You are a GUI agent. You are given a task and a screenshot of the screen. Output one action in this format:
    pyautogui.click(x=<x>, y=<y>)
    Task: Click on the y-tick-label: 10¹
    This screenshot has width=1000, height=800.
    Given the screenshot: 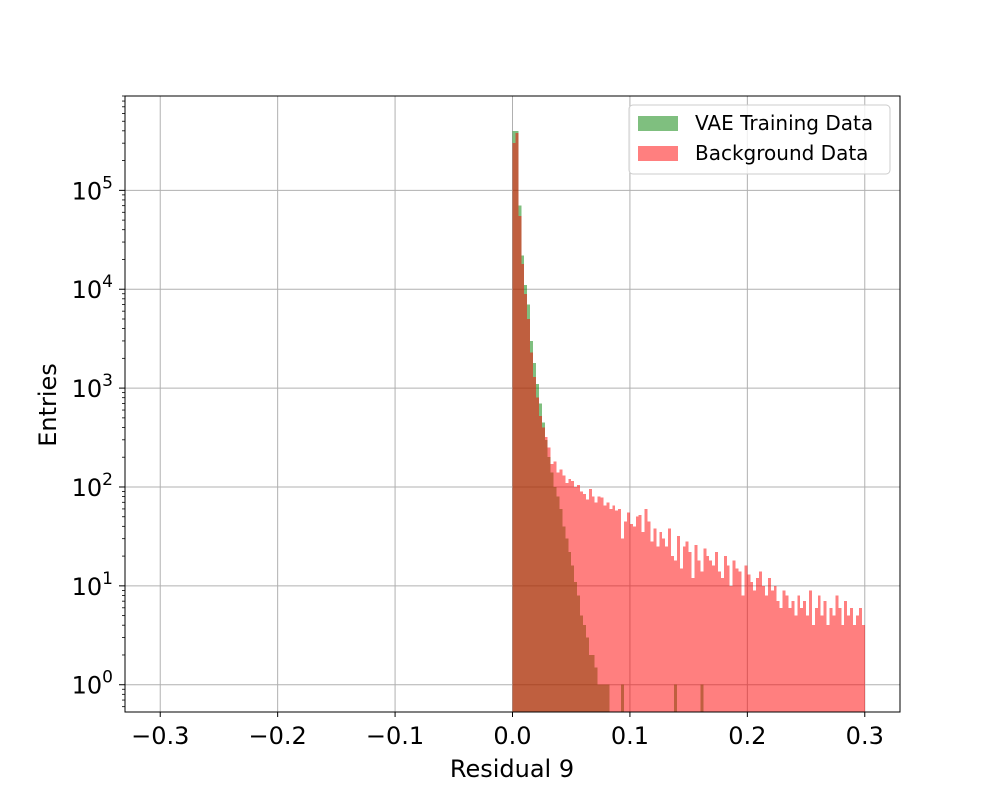 What is the action you would take?
    pyautogui.click(x=92, y=585)
    